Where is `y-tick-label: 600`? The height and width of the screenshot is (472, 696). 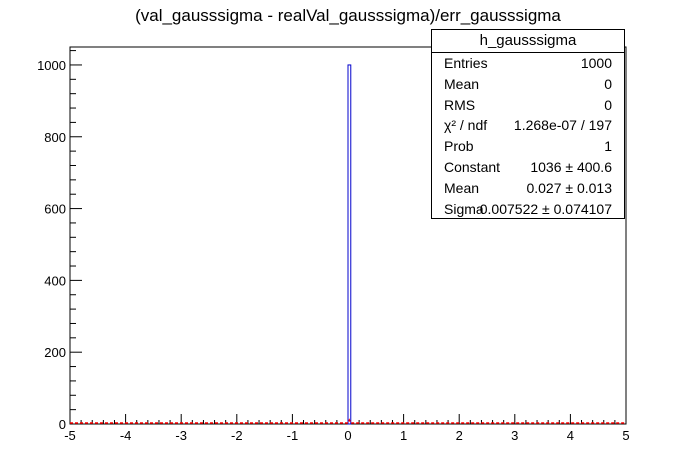
y-tick-label: 600 is located at coordinates (55, 209).